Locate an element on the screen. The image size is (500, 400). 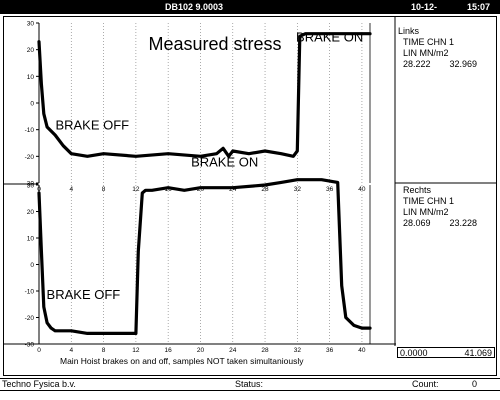
rechts-line2: LIN MN/m2 is located at coordinates (426, 212).